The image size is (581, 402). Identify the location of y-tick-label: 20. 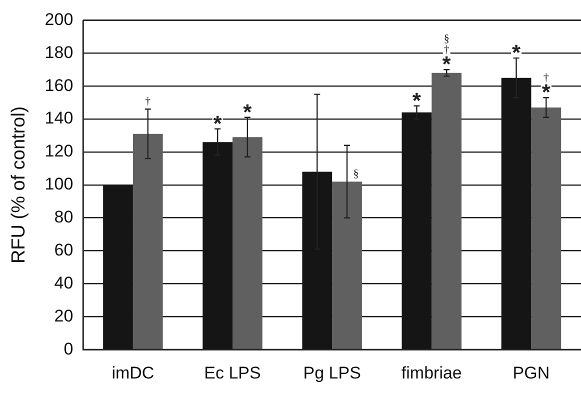
(64, 316).